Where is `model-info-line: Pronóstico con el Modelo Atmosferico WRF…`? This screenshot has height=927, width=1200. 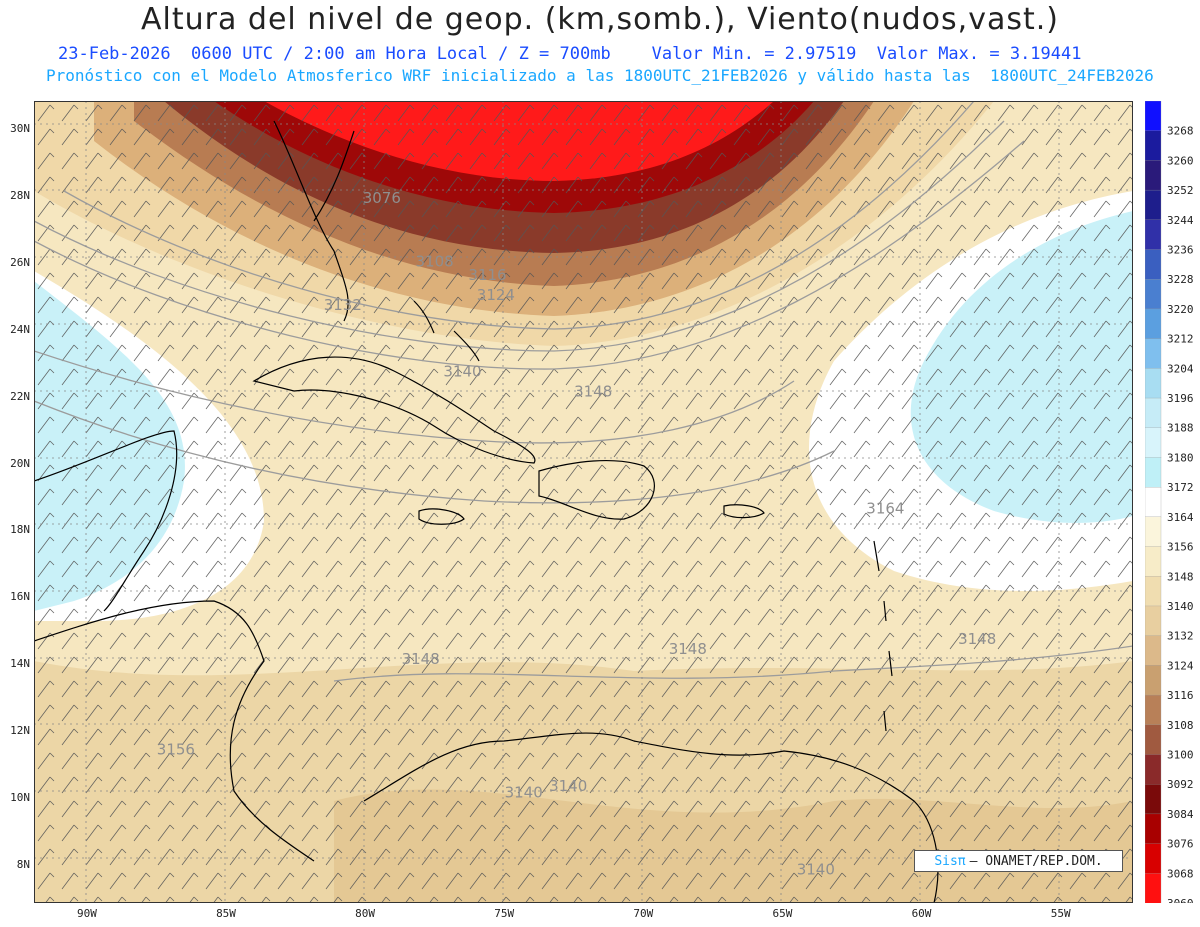
model-info-line: Pronóstico con el Modelo Atmosferico WRF… is located at coordinates (600, 75).